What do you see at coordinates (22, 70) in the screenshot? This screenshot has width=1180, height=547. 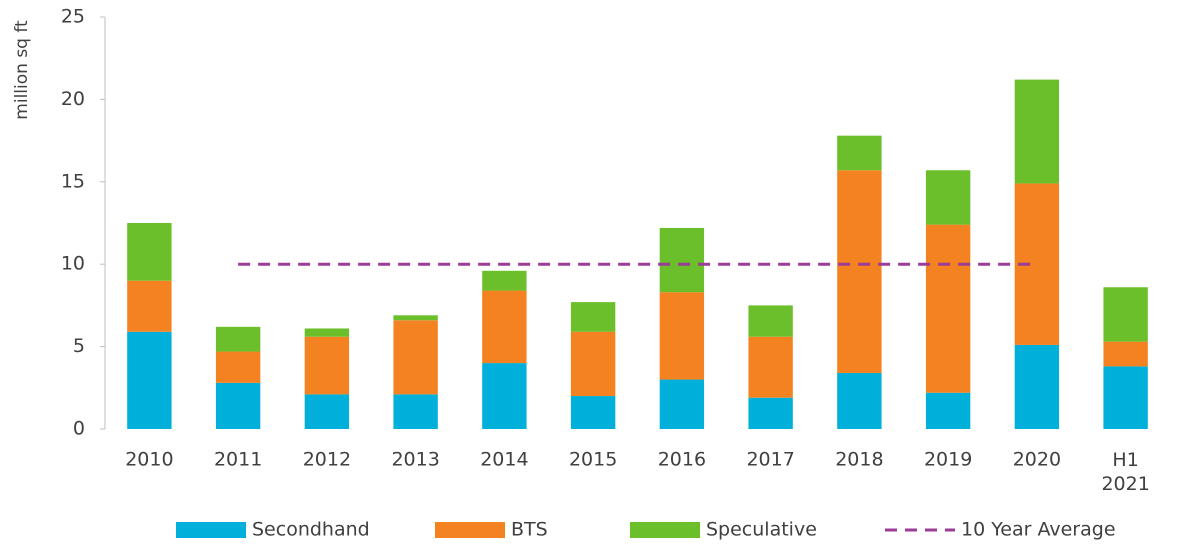 I see `y-axis-label: million sq ft` at bounding box center [22, 70].